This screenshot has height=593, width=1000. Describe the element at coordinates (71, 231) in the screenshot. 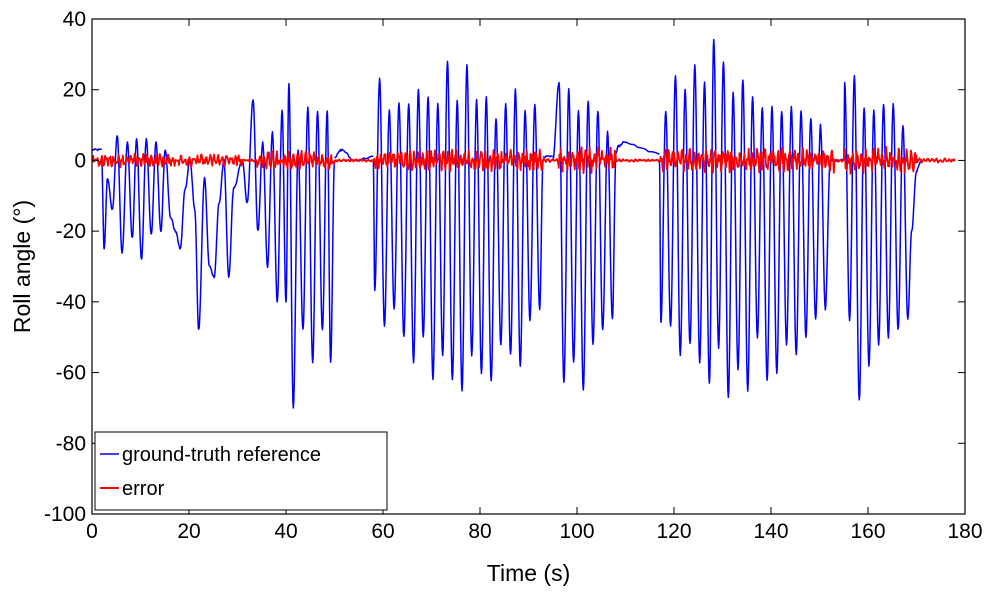

I see `y-tick-label-3: -20` at that location.